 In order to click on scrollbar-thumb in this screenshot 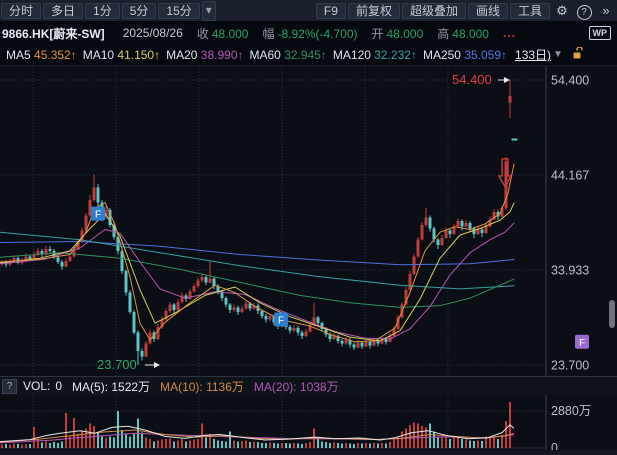, I will do `click(612, 314)`.